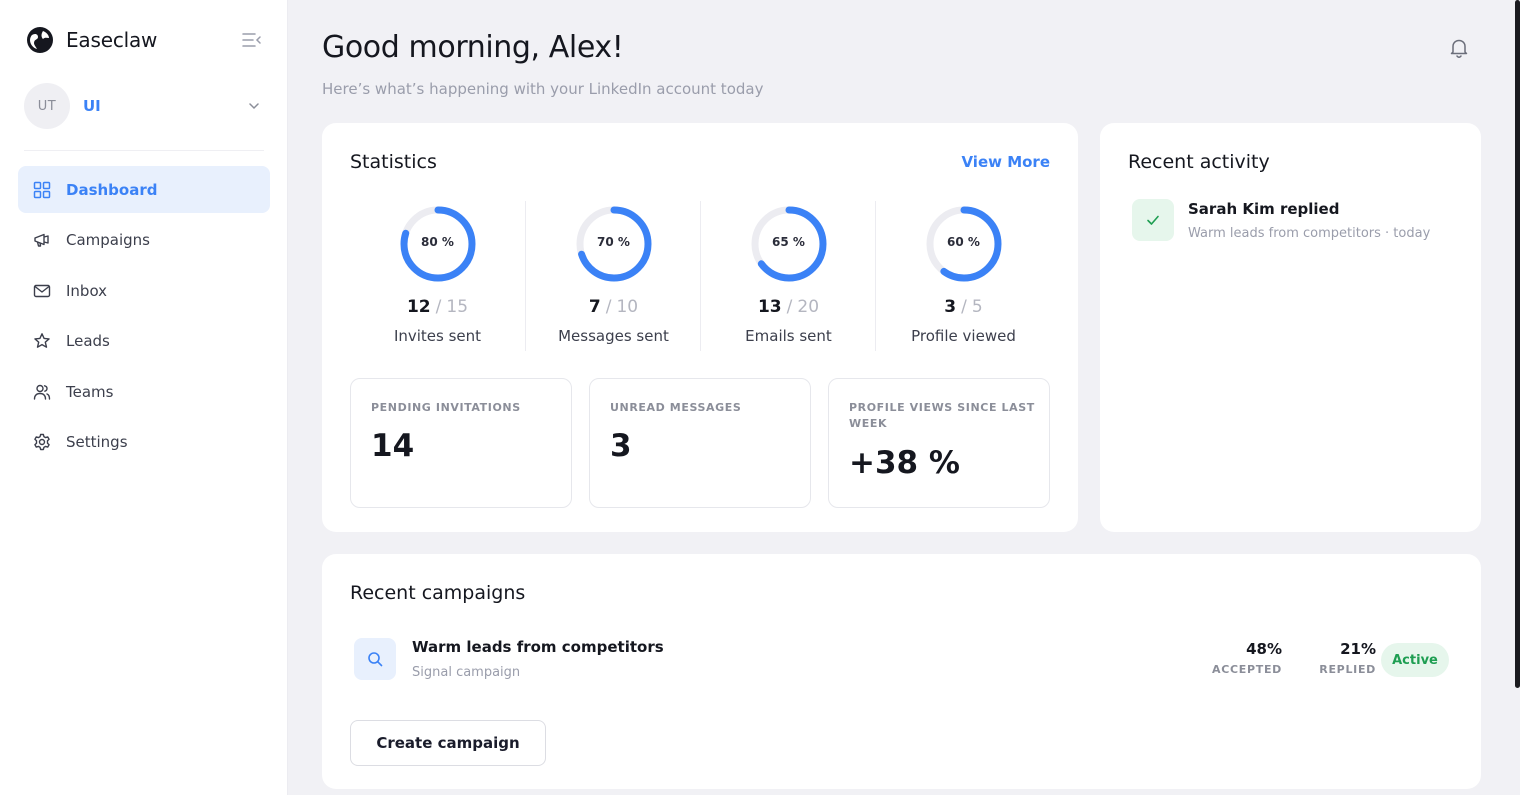 This screenshot has width=1520, height=795. What do you see at coordinates (40, 40) in the screenshot?
I see `logo-icon` at bounding box center [40, 40].